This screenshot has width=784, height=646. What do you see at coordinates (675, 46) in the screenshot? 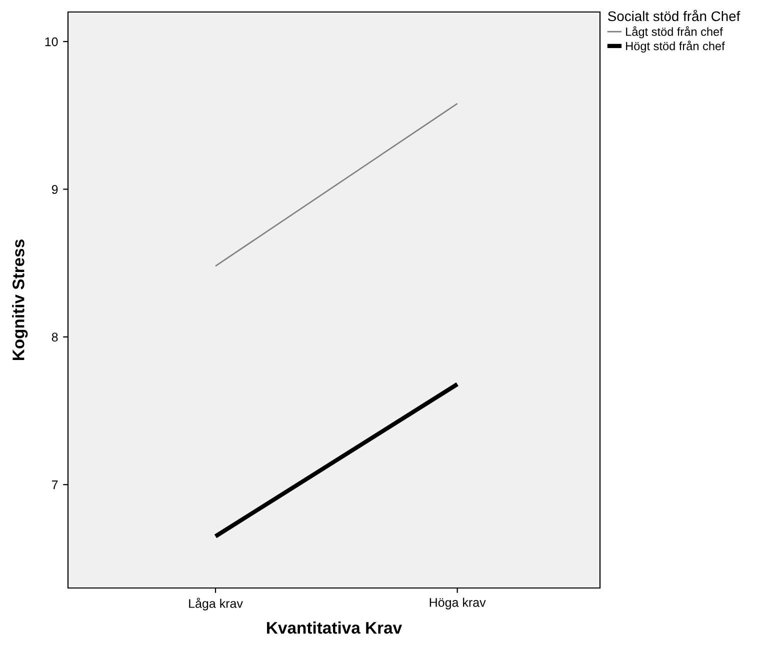
I see `legend-label: Högt stöd från chef` at bounding box center [675, 46].